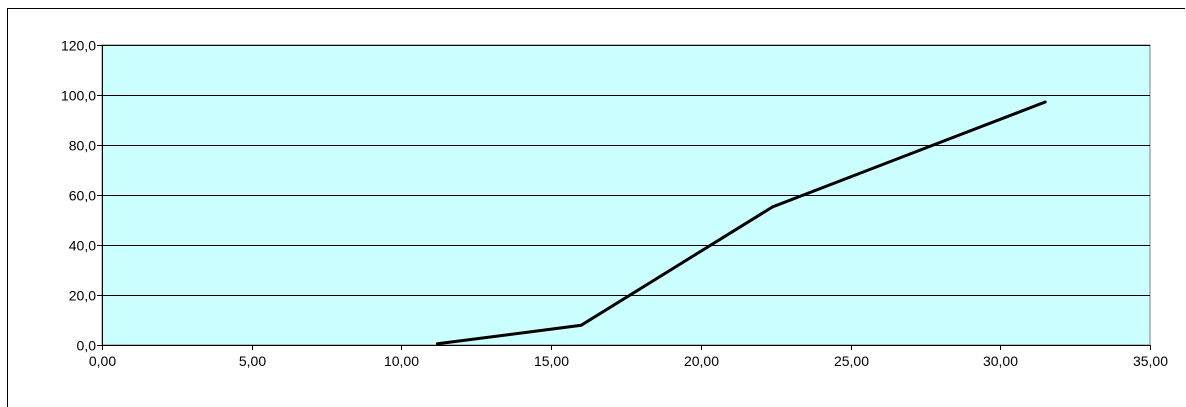  Describe the element at coordinates (82, 296) in the screenshot. I see `y-tick-label: 20,0` at that location.